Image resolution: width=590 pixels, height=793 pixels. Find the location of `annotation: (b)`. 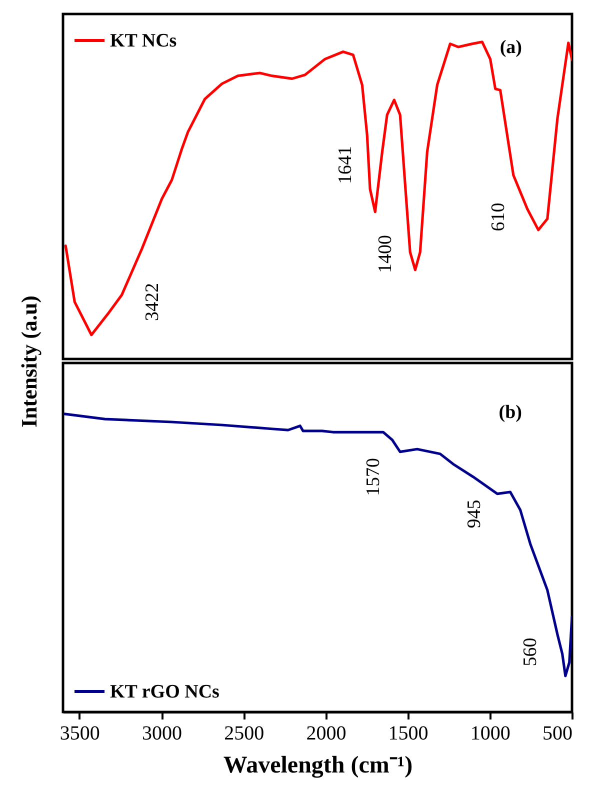

annotation: (b) is located at coordinates (510, 412).